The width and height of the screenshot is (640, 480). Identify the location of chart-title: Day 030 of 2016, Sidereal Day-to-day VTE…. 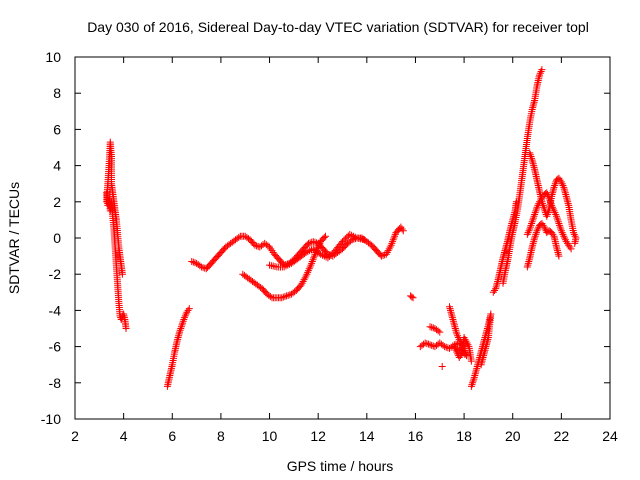
(338, 27).